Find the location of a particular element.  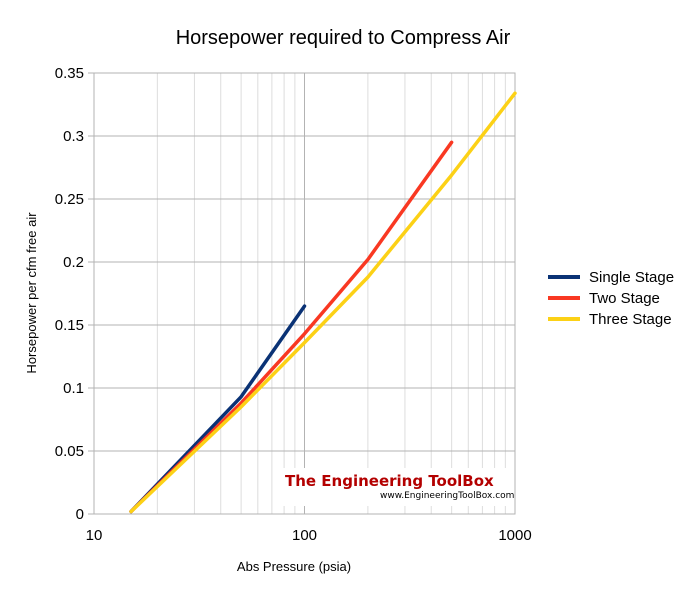

y-tick-label: 0.05 is located at coordinates (69, 451).